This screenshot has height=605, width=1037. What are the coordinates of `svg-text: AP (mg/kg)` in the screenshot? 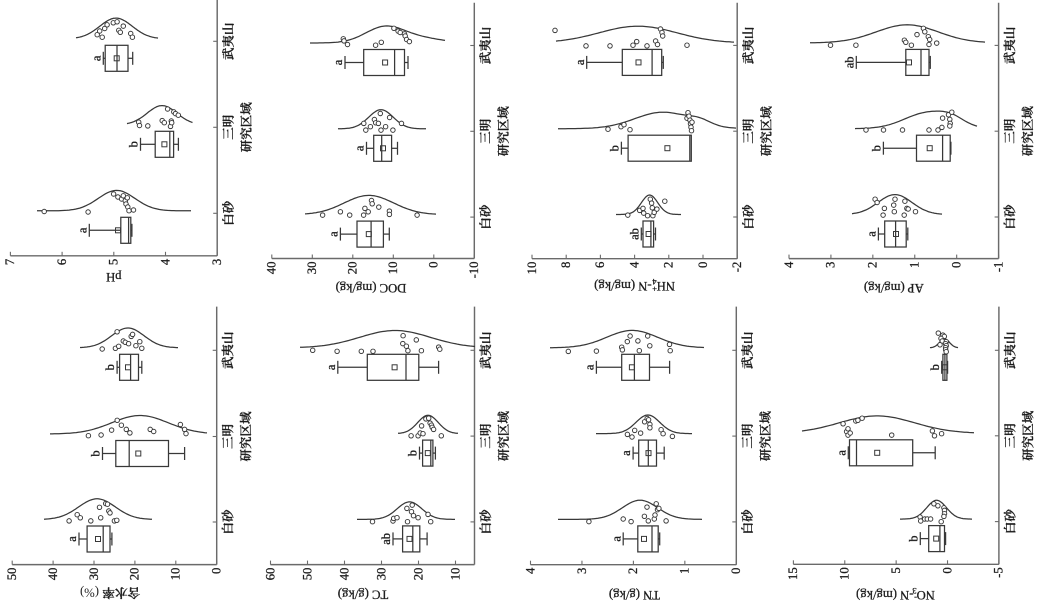 It's located at (894, 288).